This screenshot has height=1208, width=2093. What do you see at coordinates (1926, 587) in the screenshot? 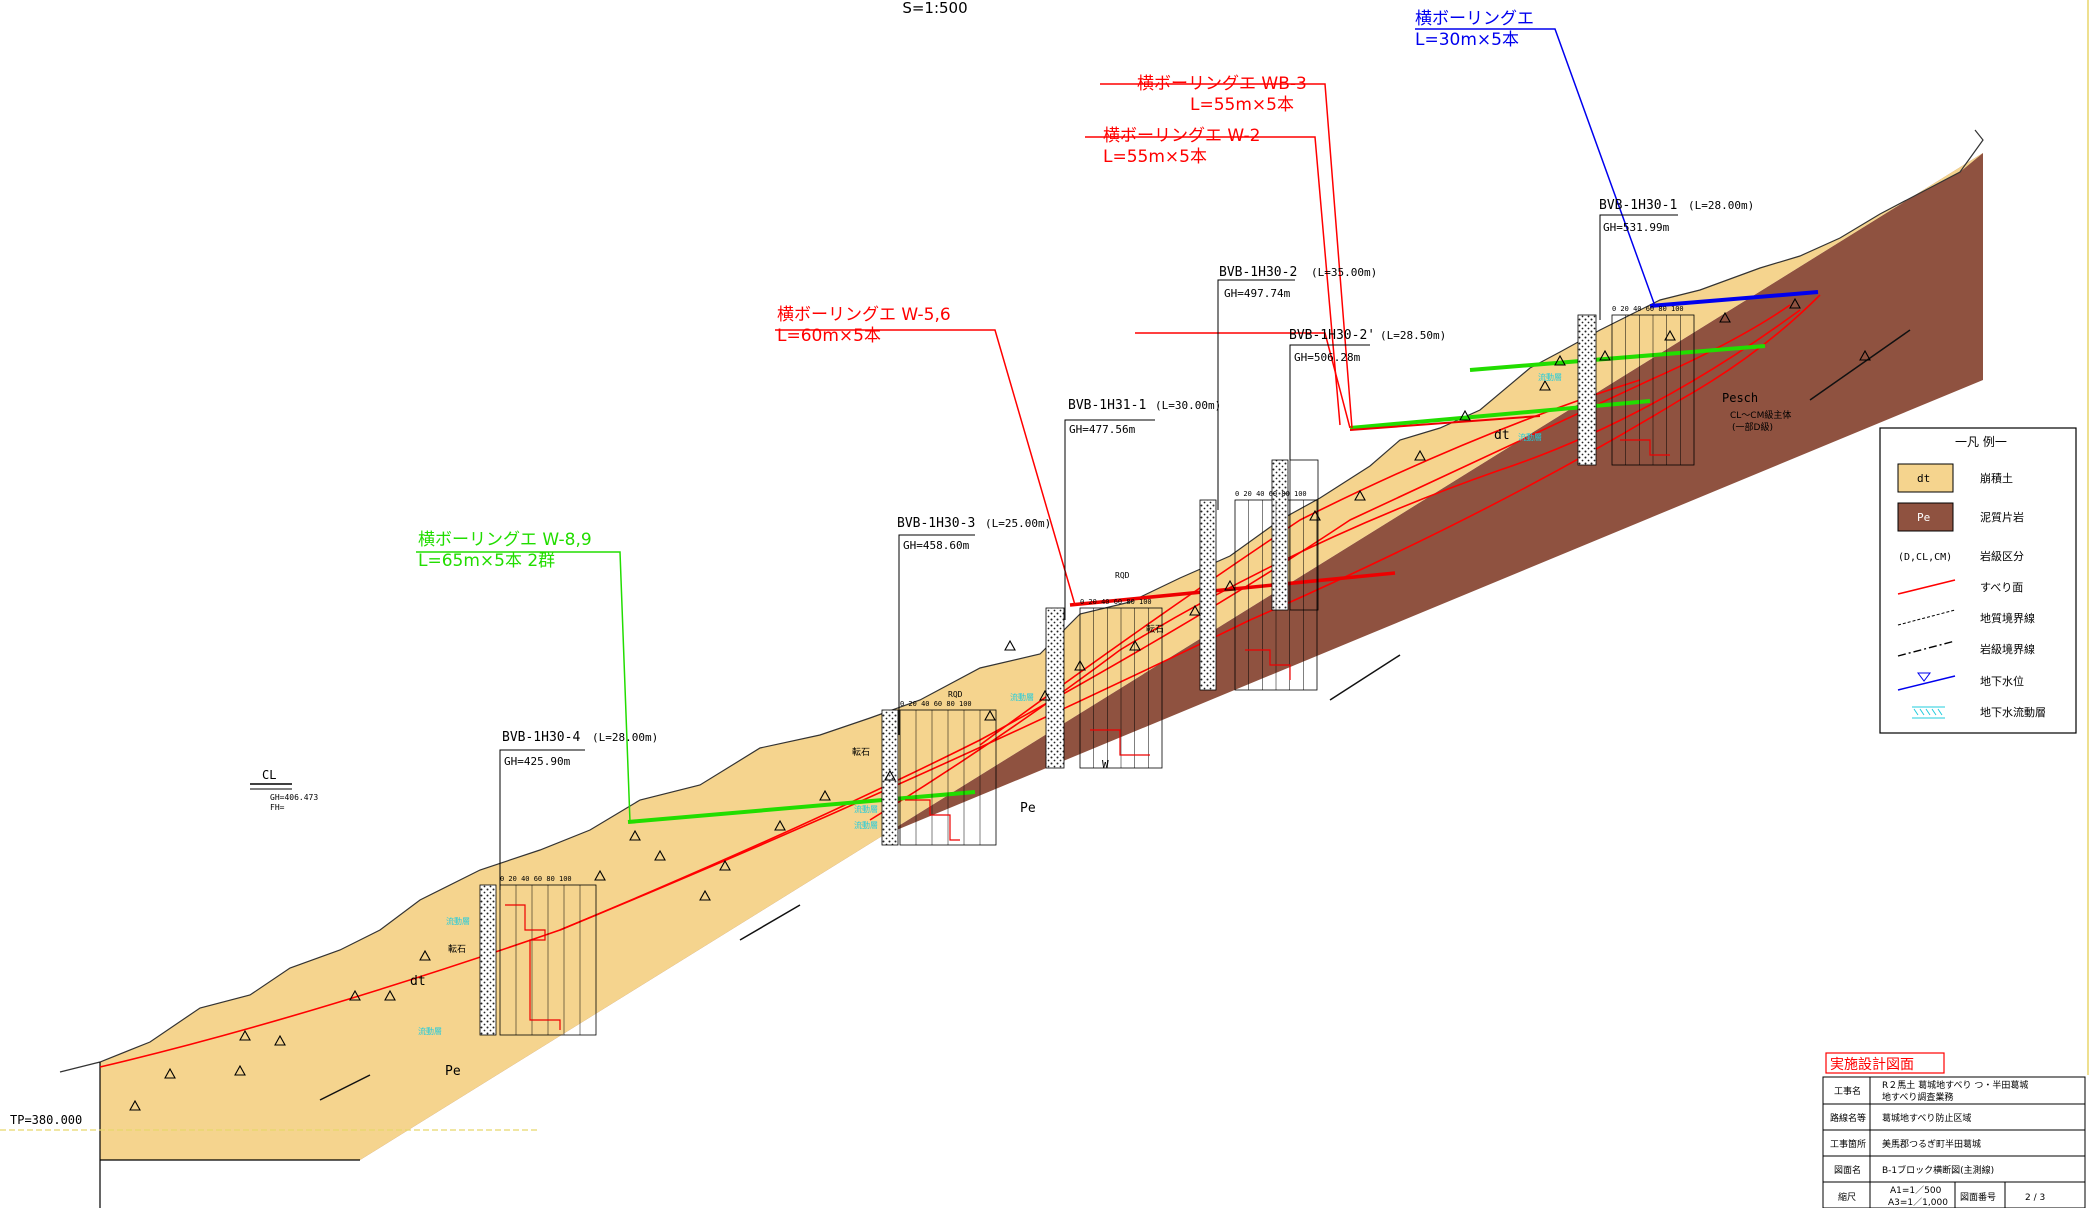
I see `legend-slip-line` at bounding box center [1926, 587].